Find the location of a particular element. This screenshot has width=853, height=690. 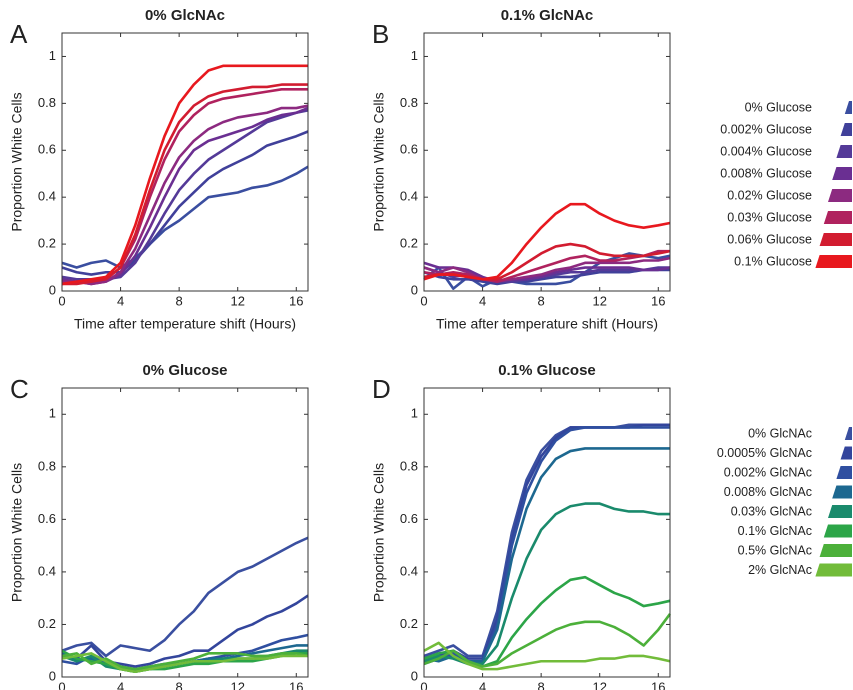

panel-label: C is located at coordinates (19, 389).